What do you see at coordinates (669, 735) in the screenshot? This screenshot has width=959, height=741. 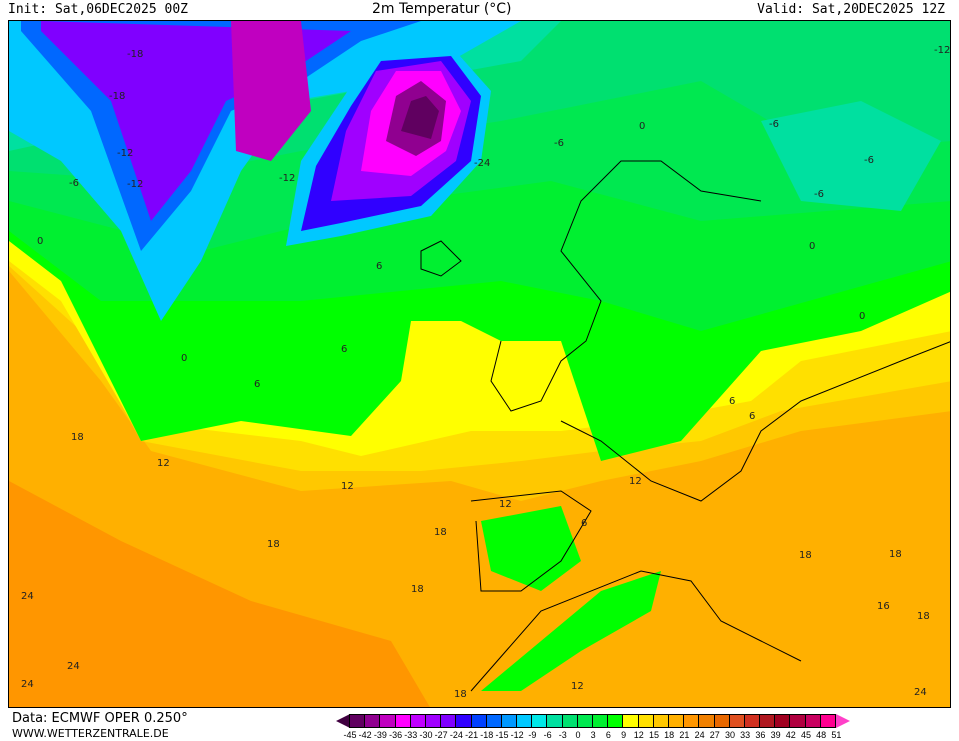 I see `legend-tick: 18` at bounding box center [669, 735].